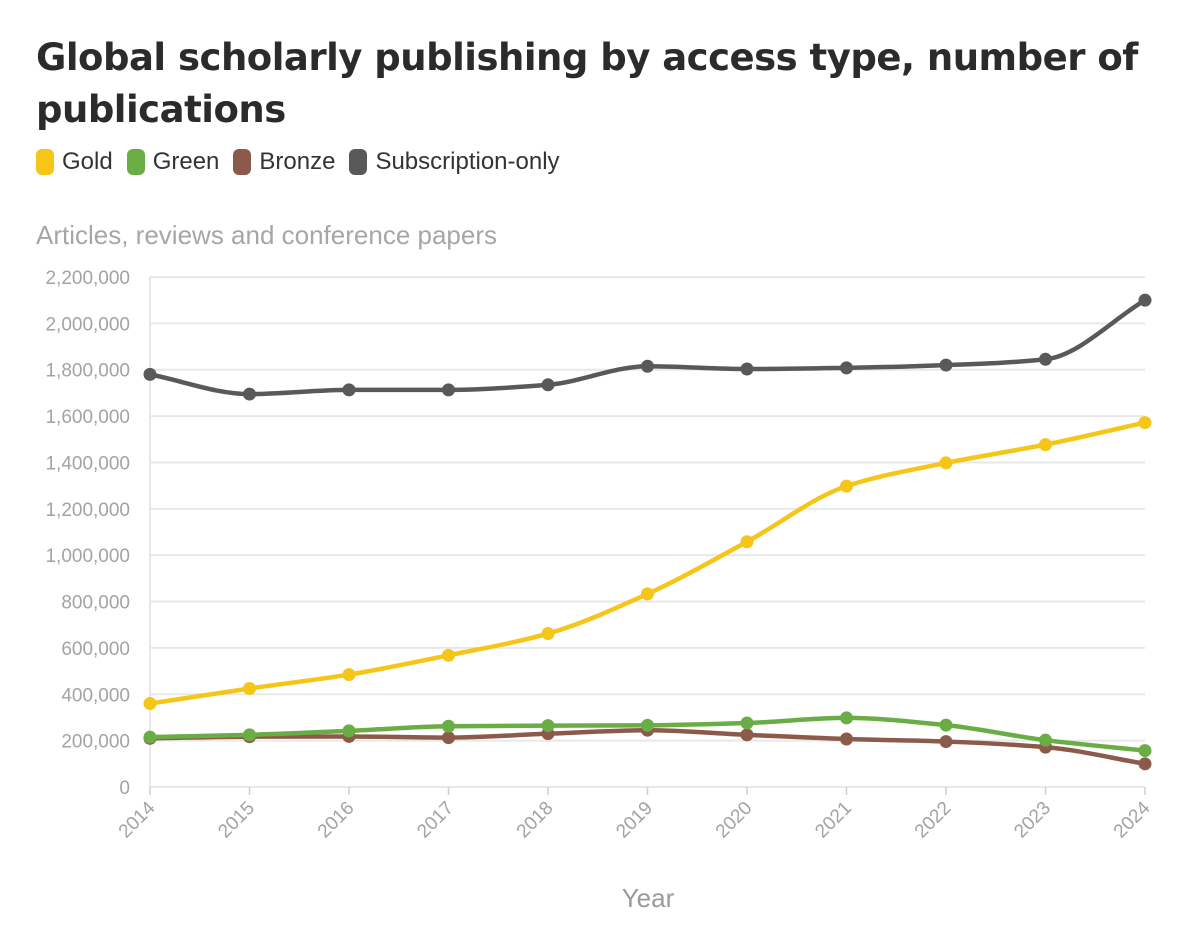 This screenshot has height=928, width=1200. I want to click on x-tick-label: 2020, so click(734, 820).